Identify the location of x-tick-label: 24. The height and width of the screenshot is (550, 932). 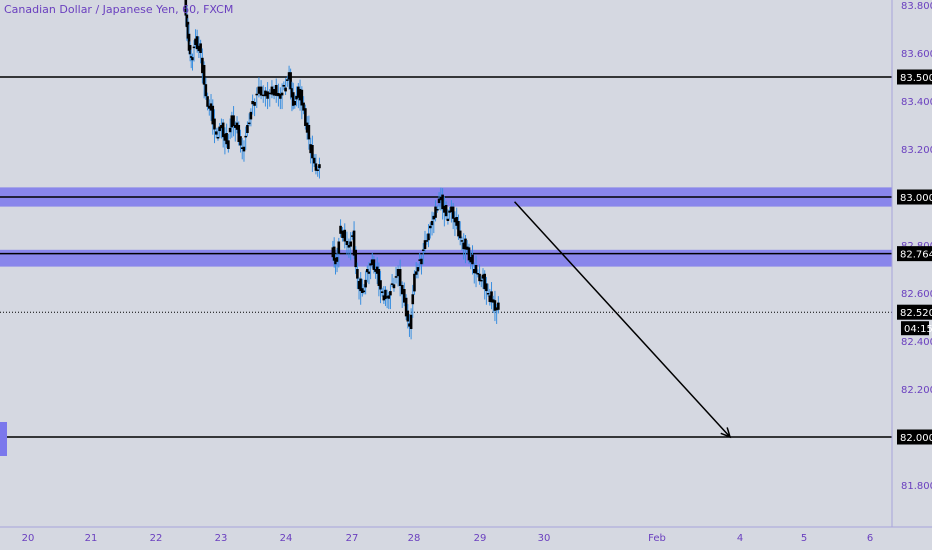
(286, 538).